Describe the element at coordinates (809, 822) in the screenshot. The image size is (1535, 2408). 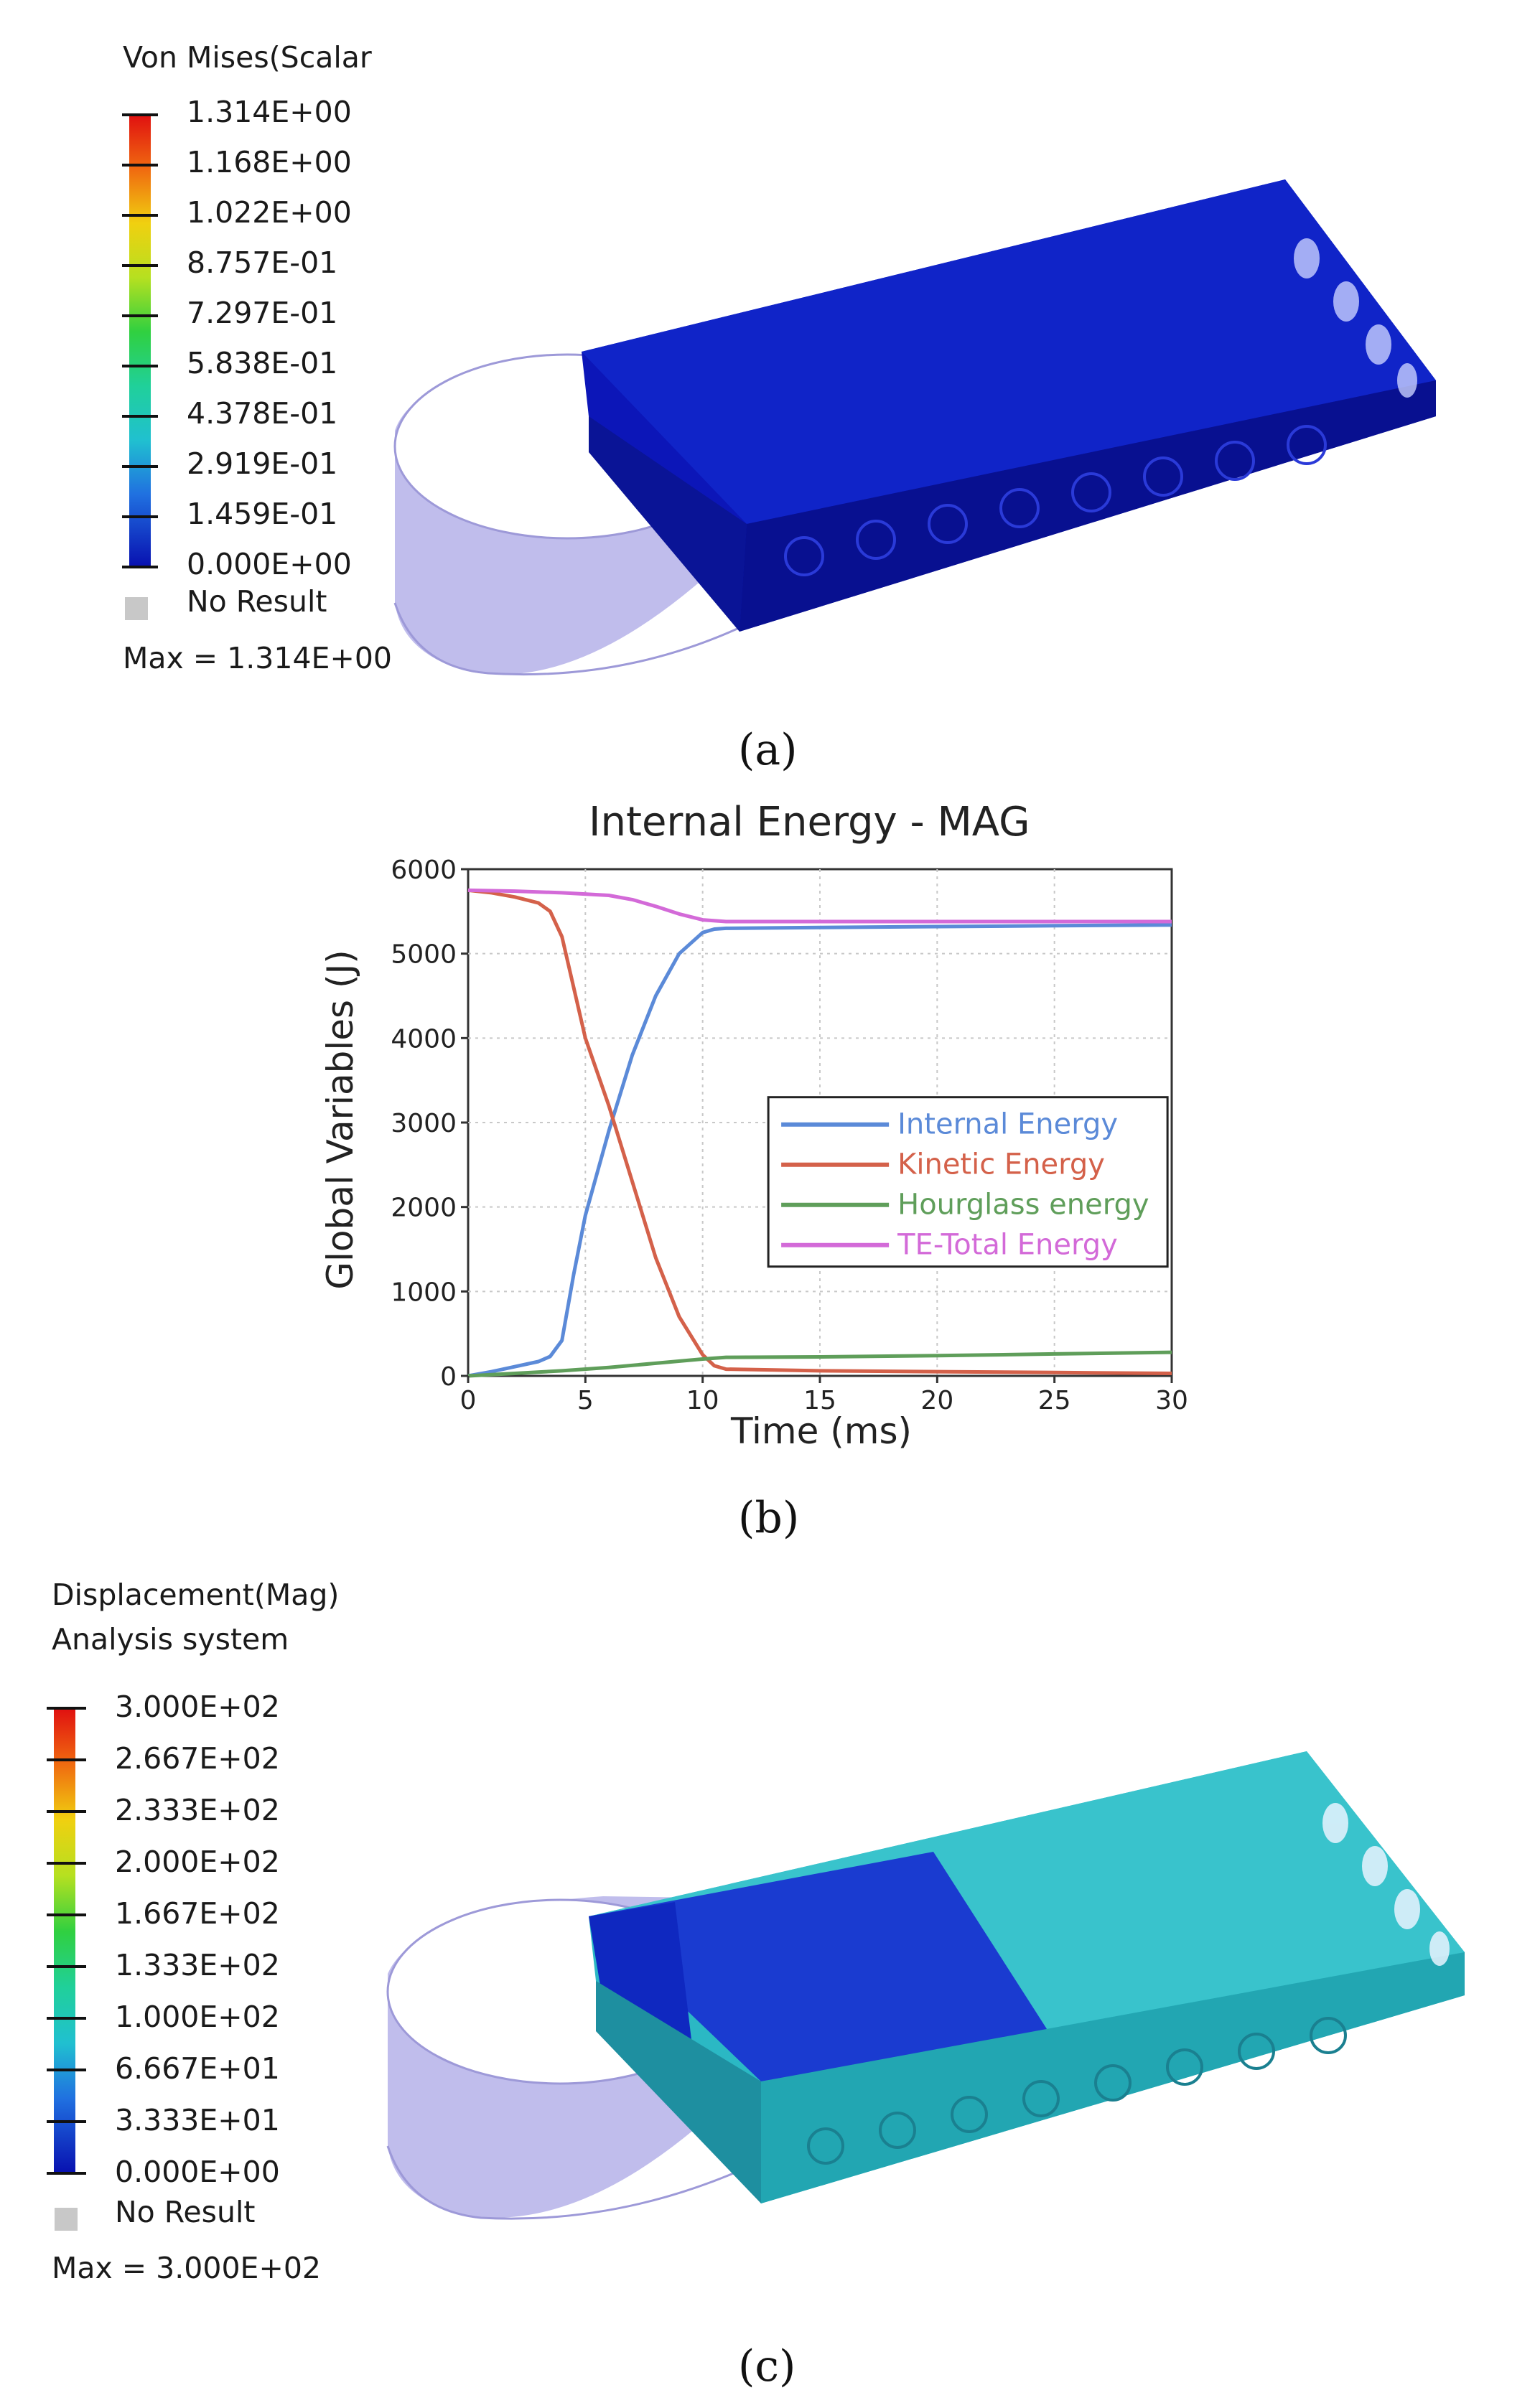
I see `chart-title: Internal Energy - MAG` at that location.